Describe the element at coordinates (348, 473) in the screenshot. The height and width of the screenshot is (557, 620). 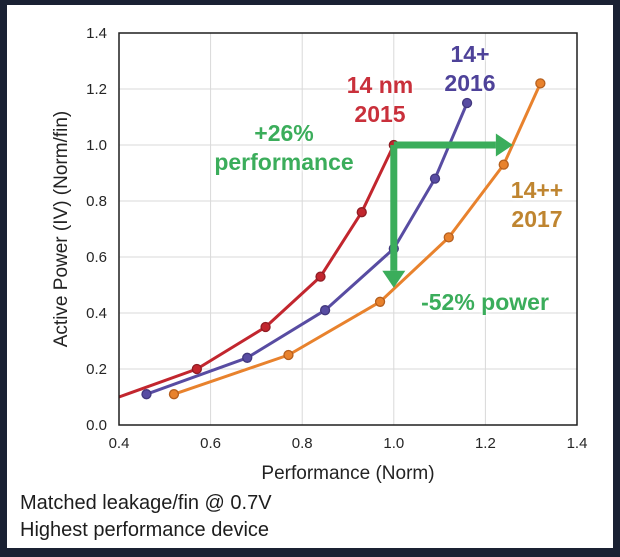
I see `x-axis-title: Performance (Norm)` at that location.